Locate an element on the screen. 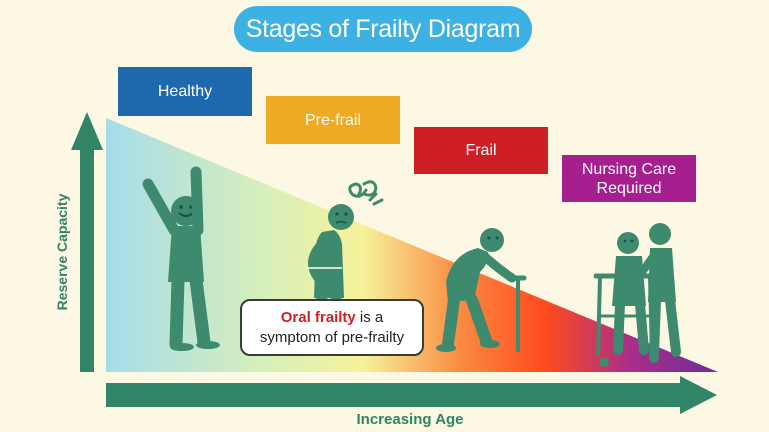  callout-line-1: Oral frailty is a is located at coordinates (332, 318).